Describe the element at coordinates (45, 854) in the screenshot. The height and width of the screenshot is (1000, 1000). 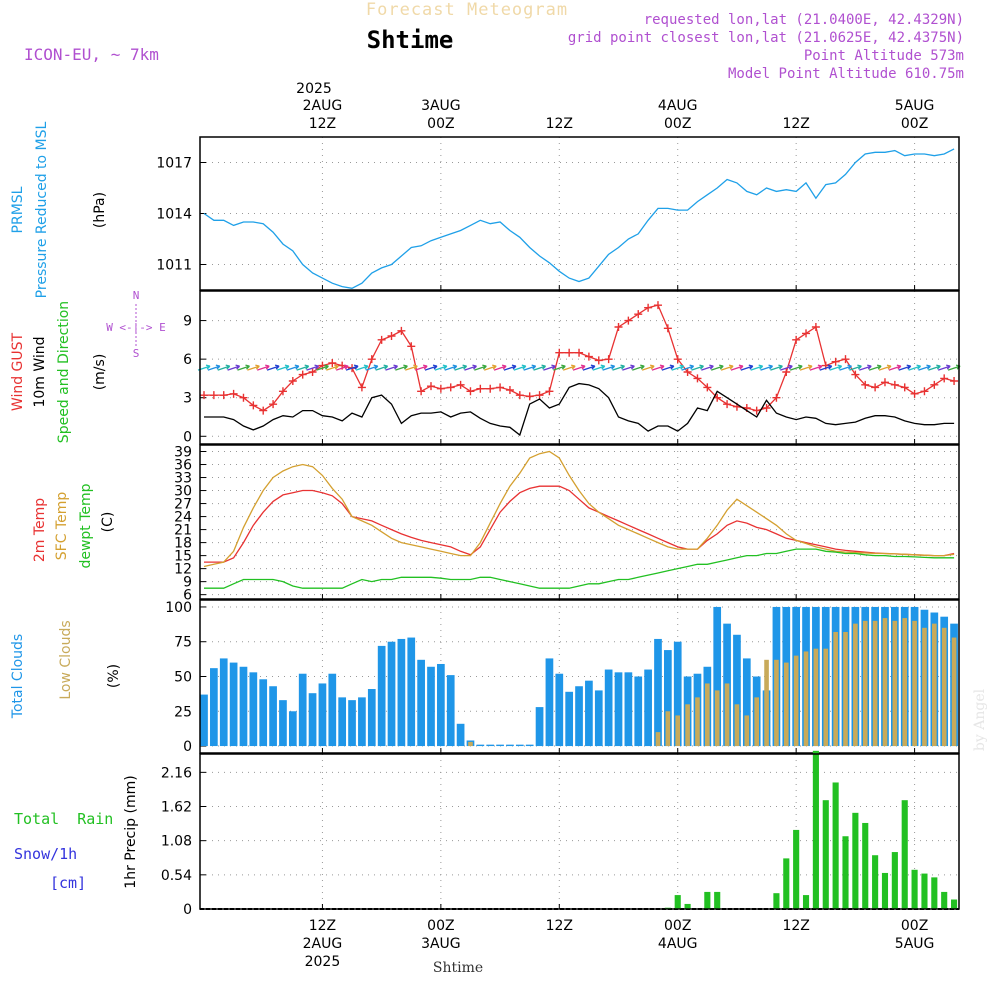
I see `label-snow: Snow/1h` at that location.